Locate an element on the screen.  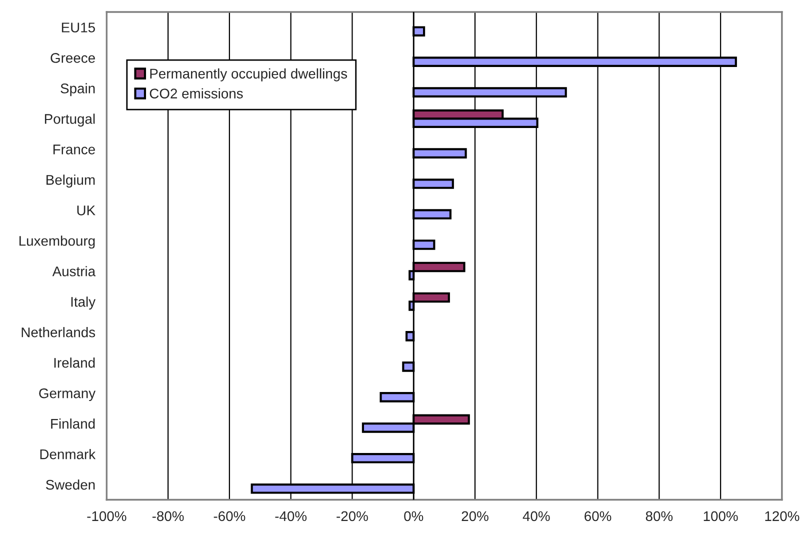
legend-label: Permanently occupied dwellings is located at coordinates (249, 75).